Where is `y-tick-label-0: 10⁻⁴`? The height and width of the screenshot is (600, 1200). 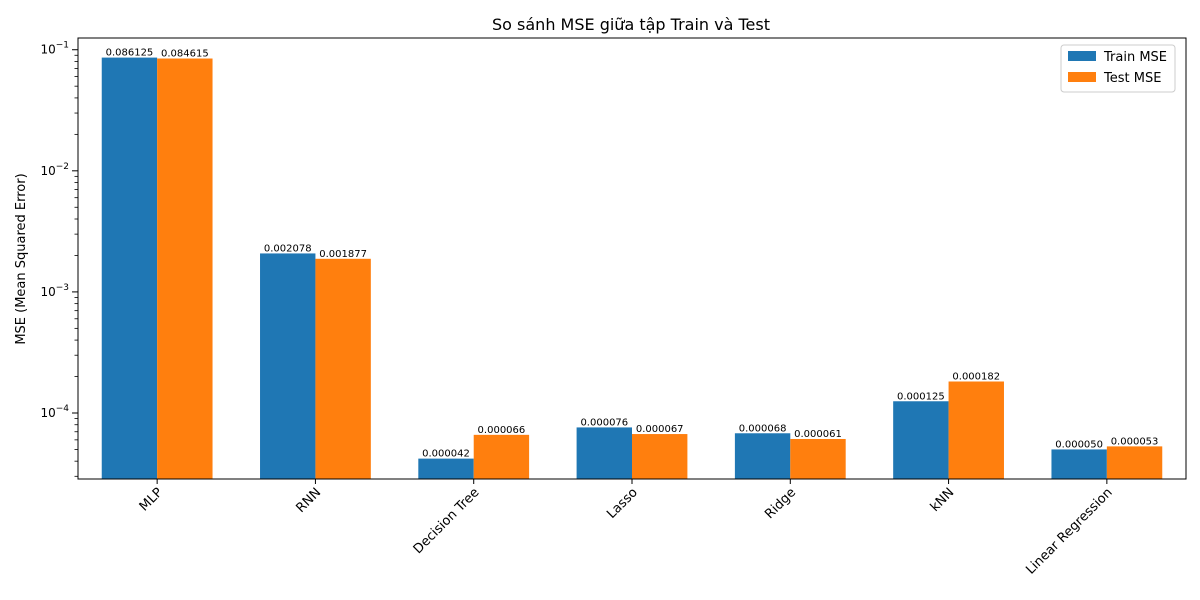
y-tick-label-0: 10⁻⁴ is located at coordinates (54, 412).